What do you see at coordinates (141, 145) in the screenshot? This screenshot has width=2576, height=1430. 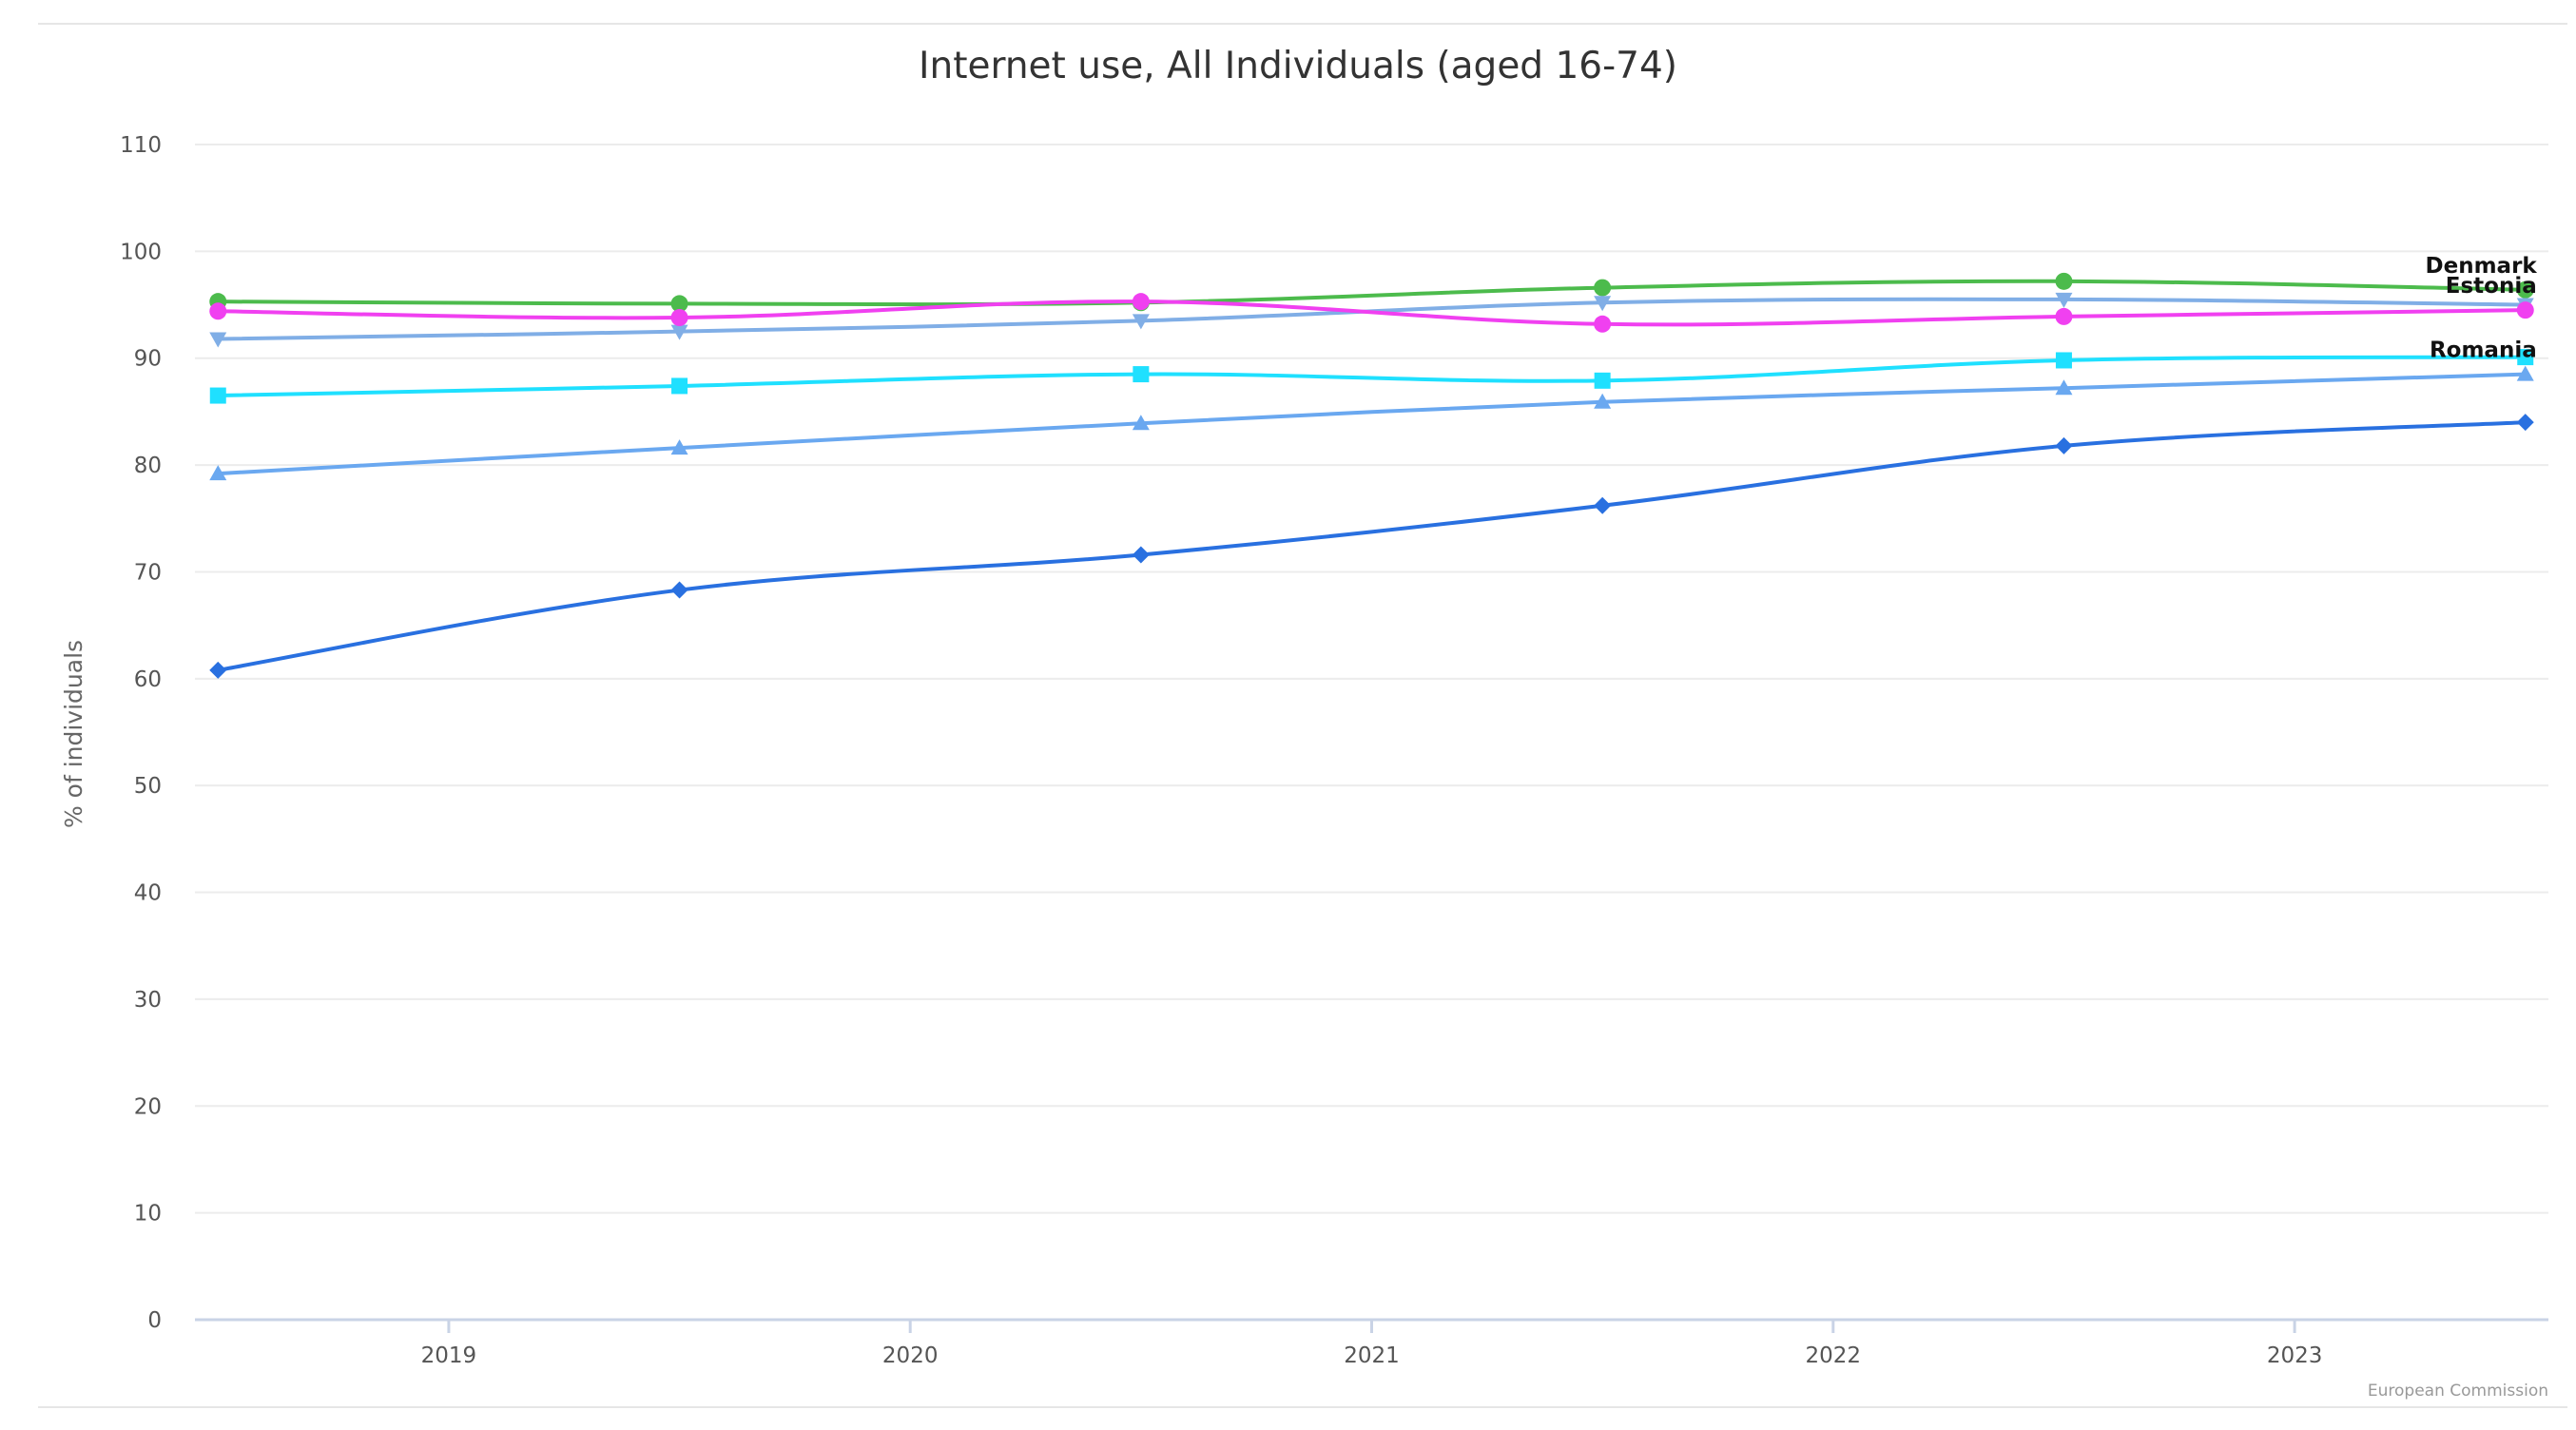 I see `y-tick-label: 110` at bounding box center [141, 145].